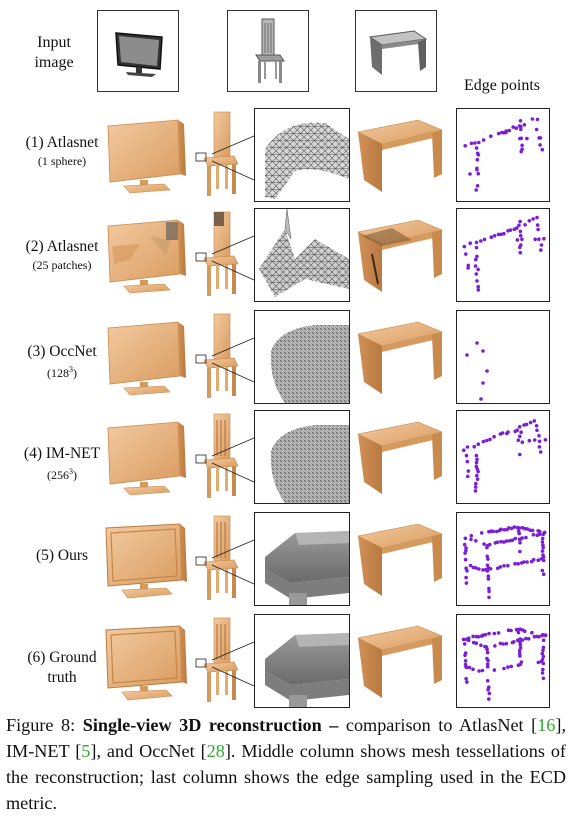  What do you see at coordinates (438, 725) in the screenshot?
I see `caption-text-1: comparison to AtlasNet [` at bounding box center [438, 725].